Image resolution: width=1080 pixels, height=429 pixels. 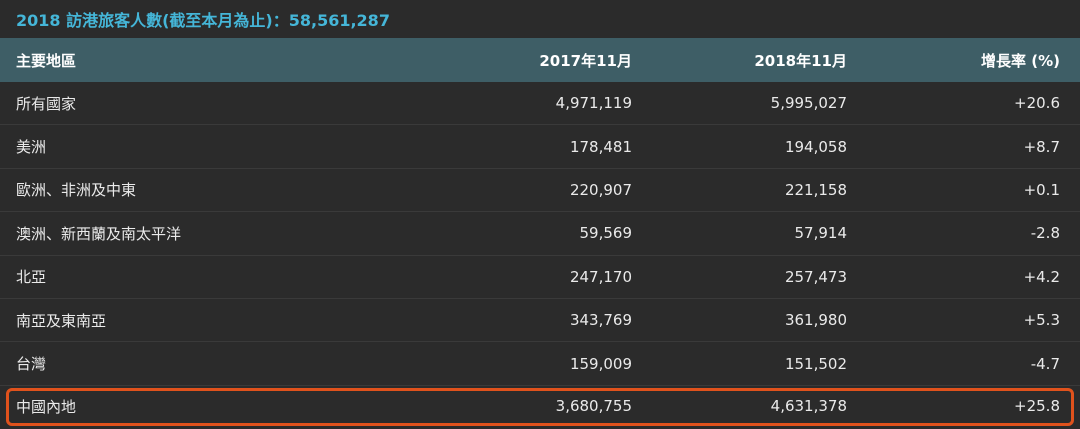 What do you see at coordinates (606, 233) in the screenshot?
I see `value-2017-cell: 59,569` at bounding box center [606, 233].